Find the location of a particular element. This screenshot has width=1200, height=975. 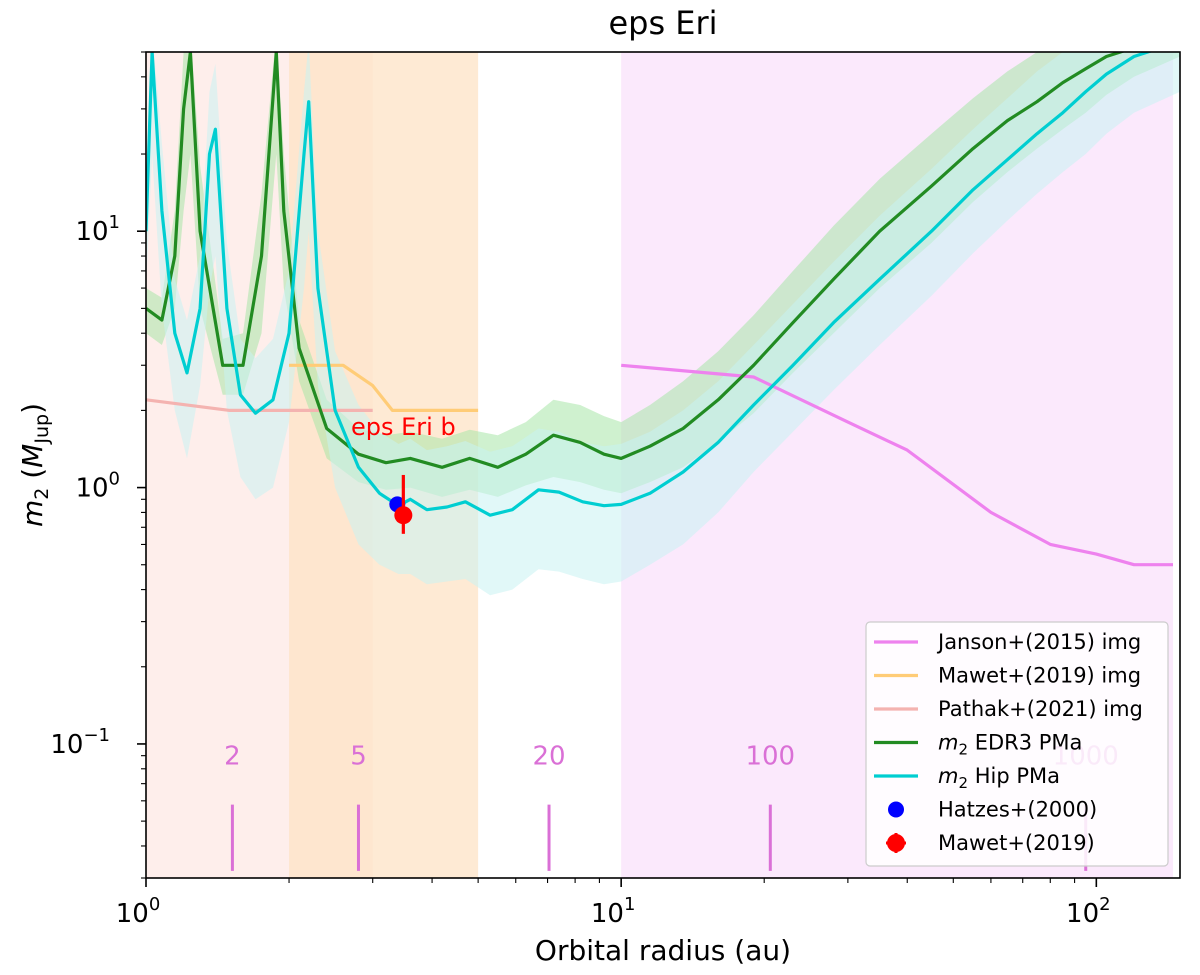

x-tick-label: 10² is located at coordinates (1088, 911).